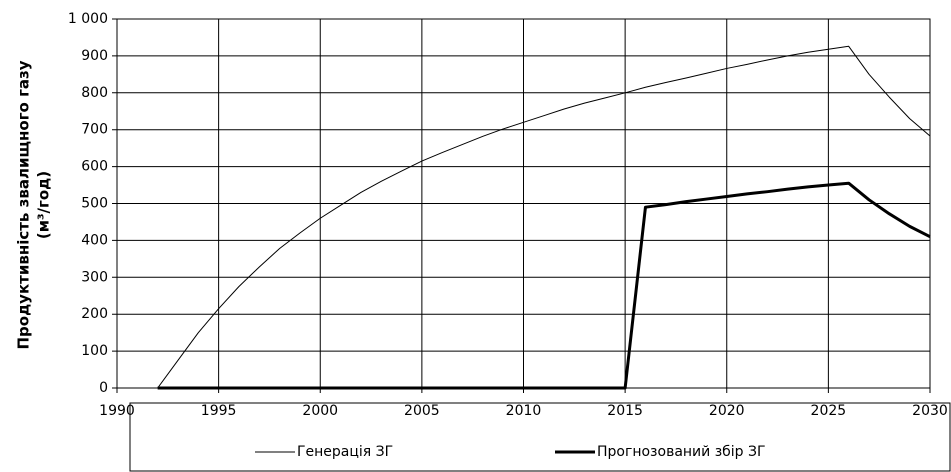 This screenshot has width=951, height=472. Describe the element at coordinates (540, 437) in the screenshot. I see `legend-box` at that location.